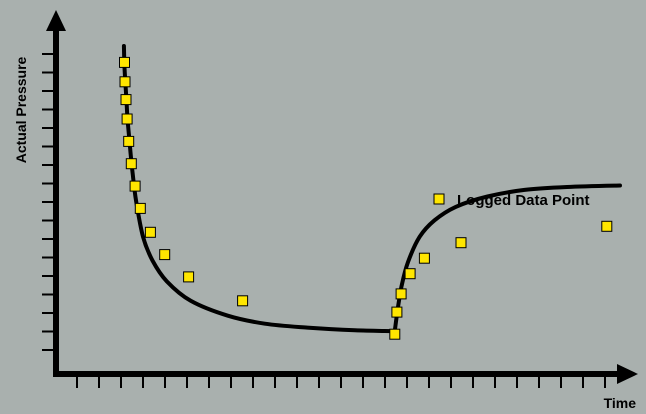 The width and height of the screenshot is (646, 414). What do you see at coordinates (21, 109) in the screenshot?
I see `y-axis-label: Actual Pressure` at bounding box center [21, 109].